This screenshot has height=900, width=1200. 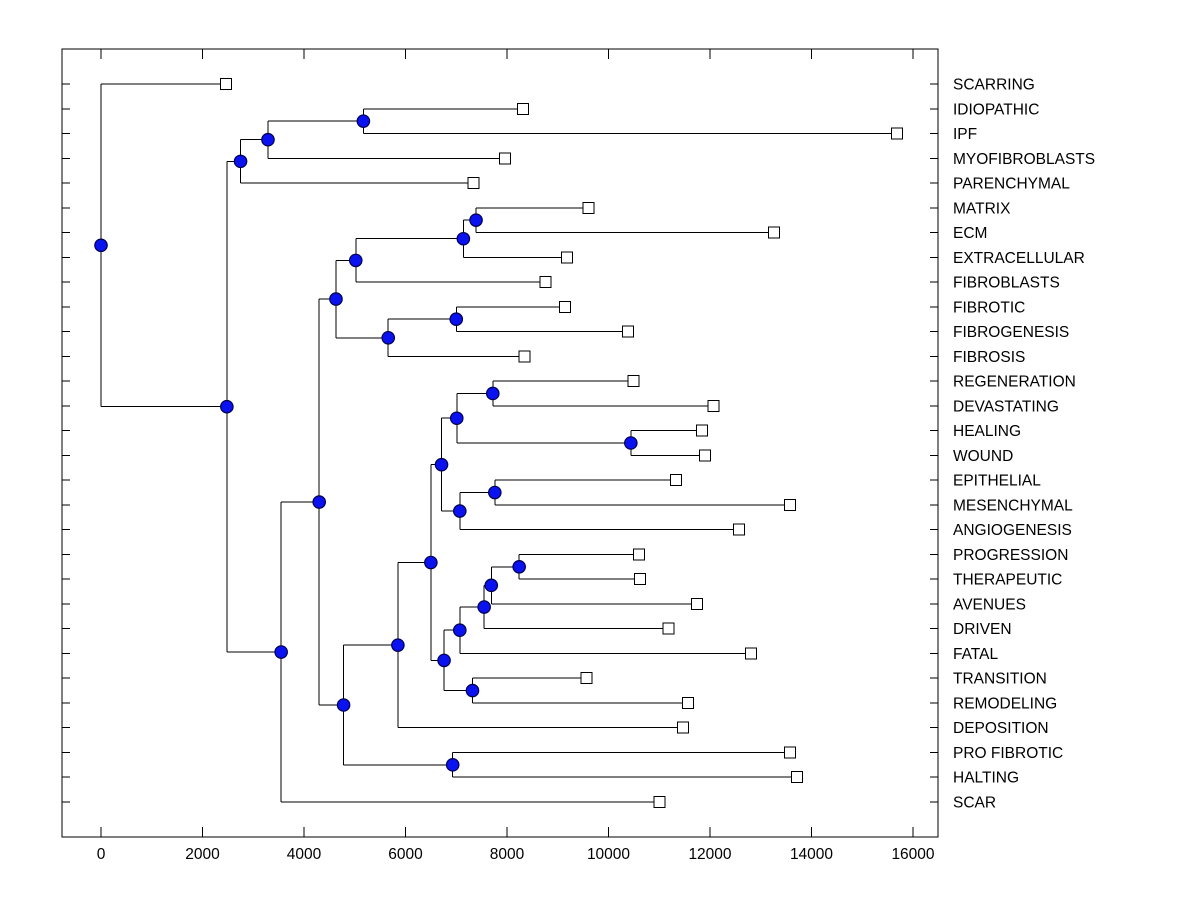 I want to click on leaf-label: SCARRING, so click(x=994, y=85).